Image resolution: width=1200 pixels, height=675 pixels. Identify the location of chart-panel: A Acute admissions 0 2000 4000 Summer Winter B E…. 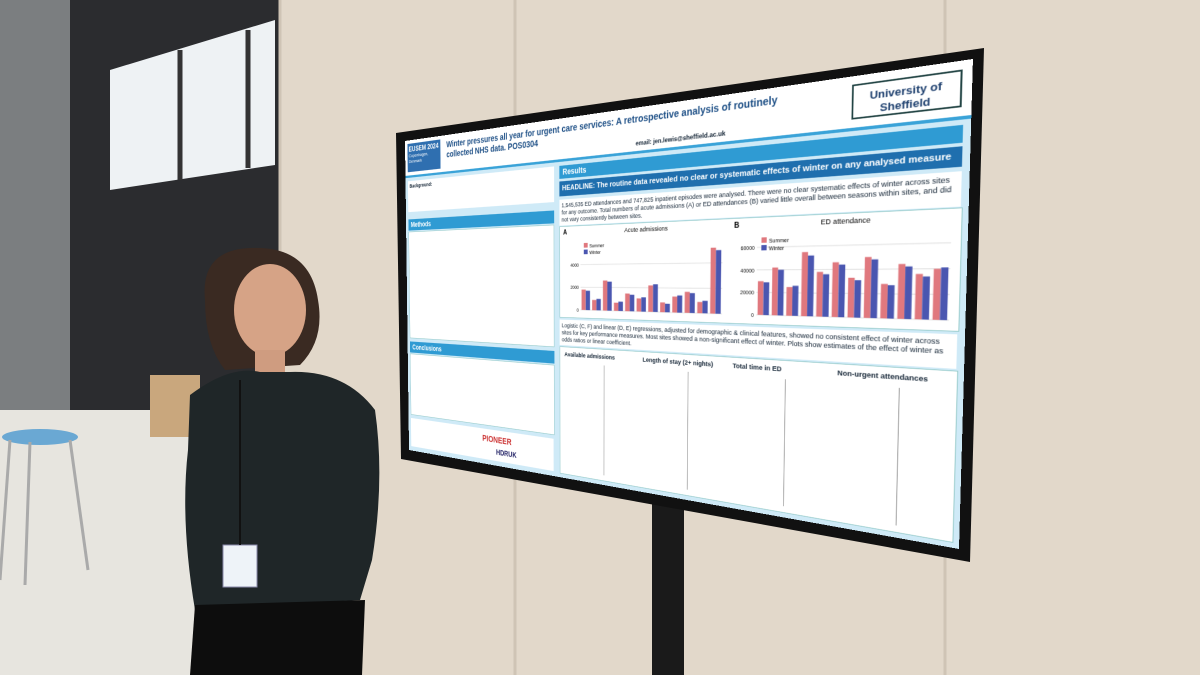
(761, 269).